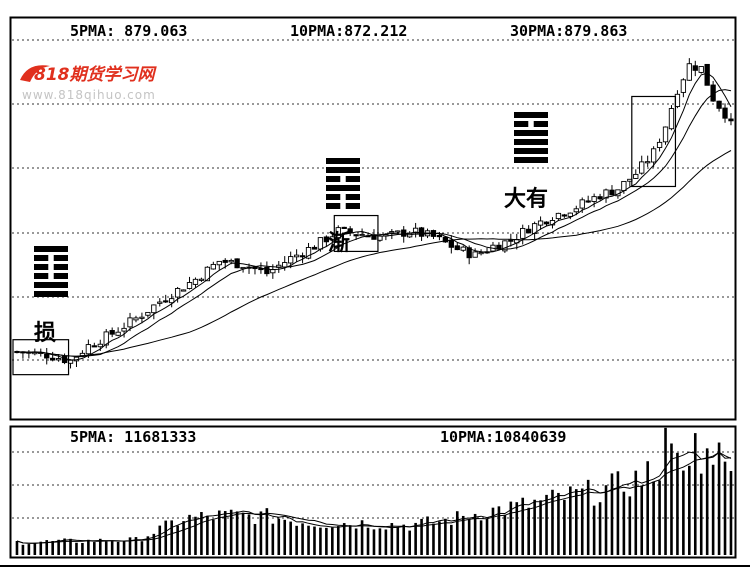 The image size is (750, 570). What do you see at coordinates (526, 199) in the screenshot?
I see `hexagram-name: 大有` at bounding box center [526, 199].